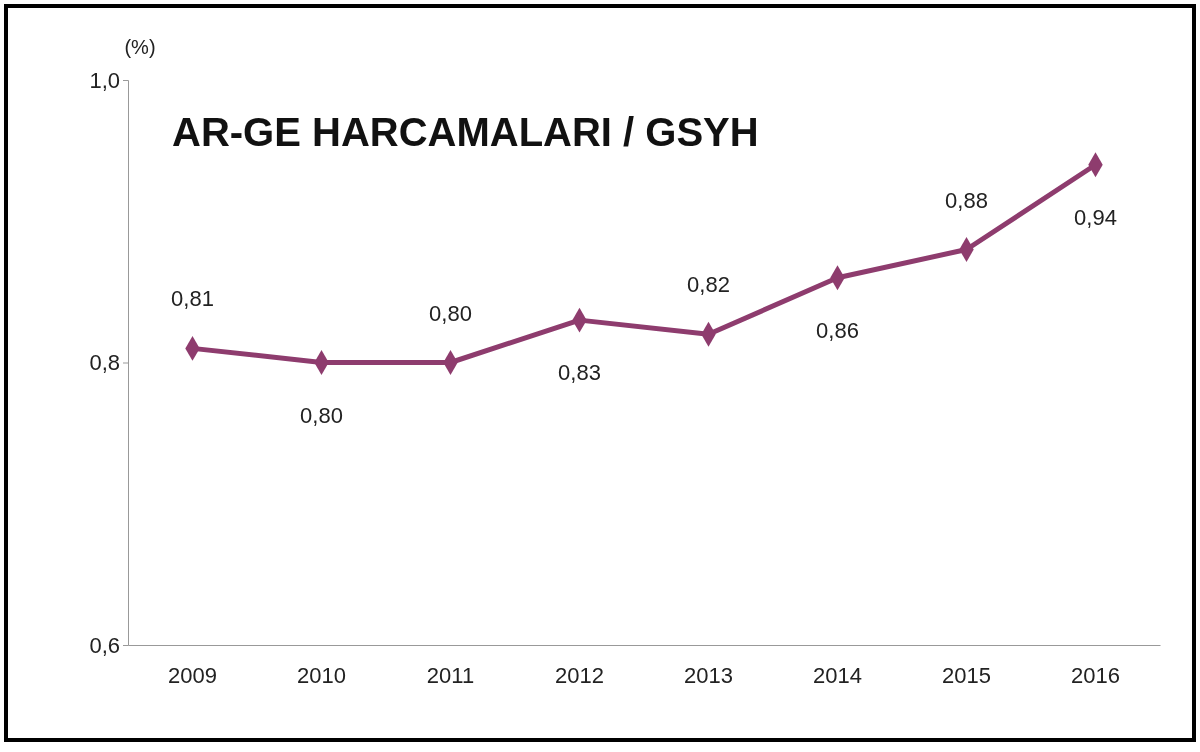 The height and width of the screenshot is (752, 1200). What do you see at coordinates (321, 675) in the screenshot?
I see `x-tick-label: 2010` at bounding box center [321, 675].